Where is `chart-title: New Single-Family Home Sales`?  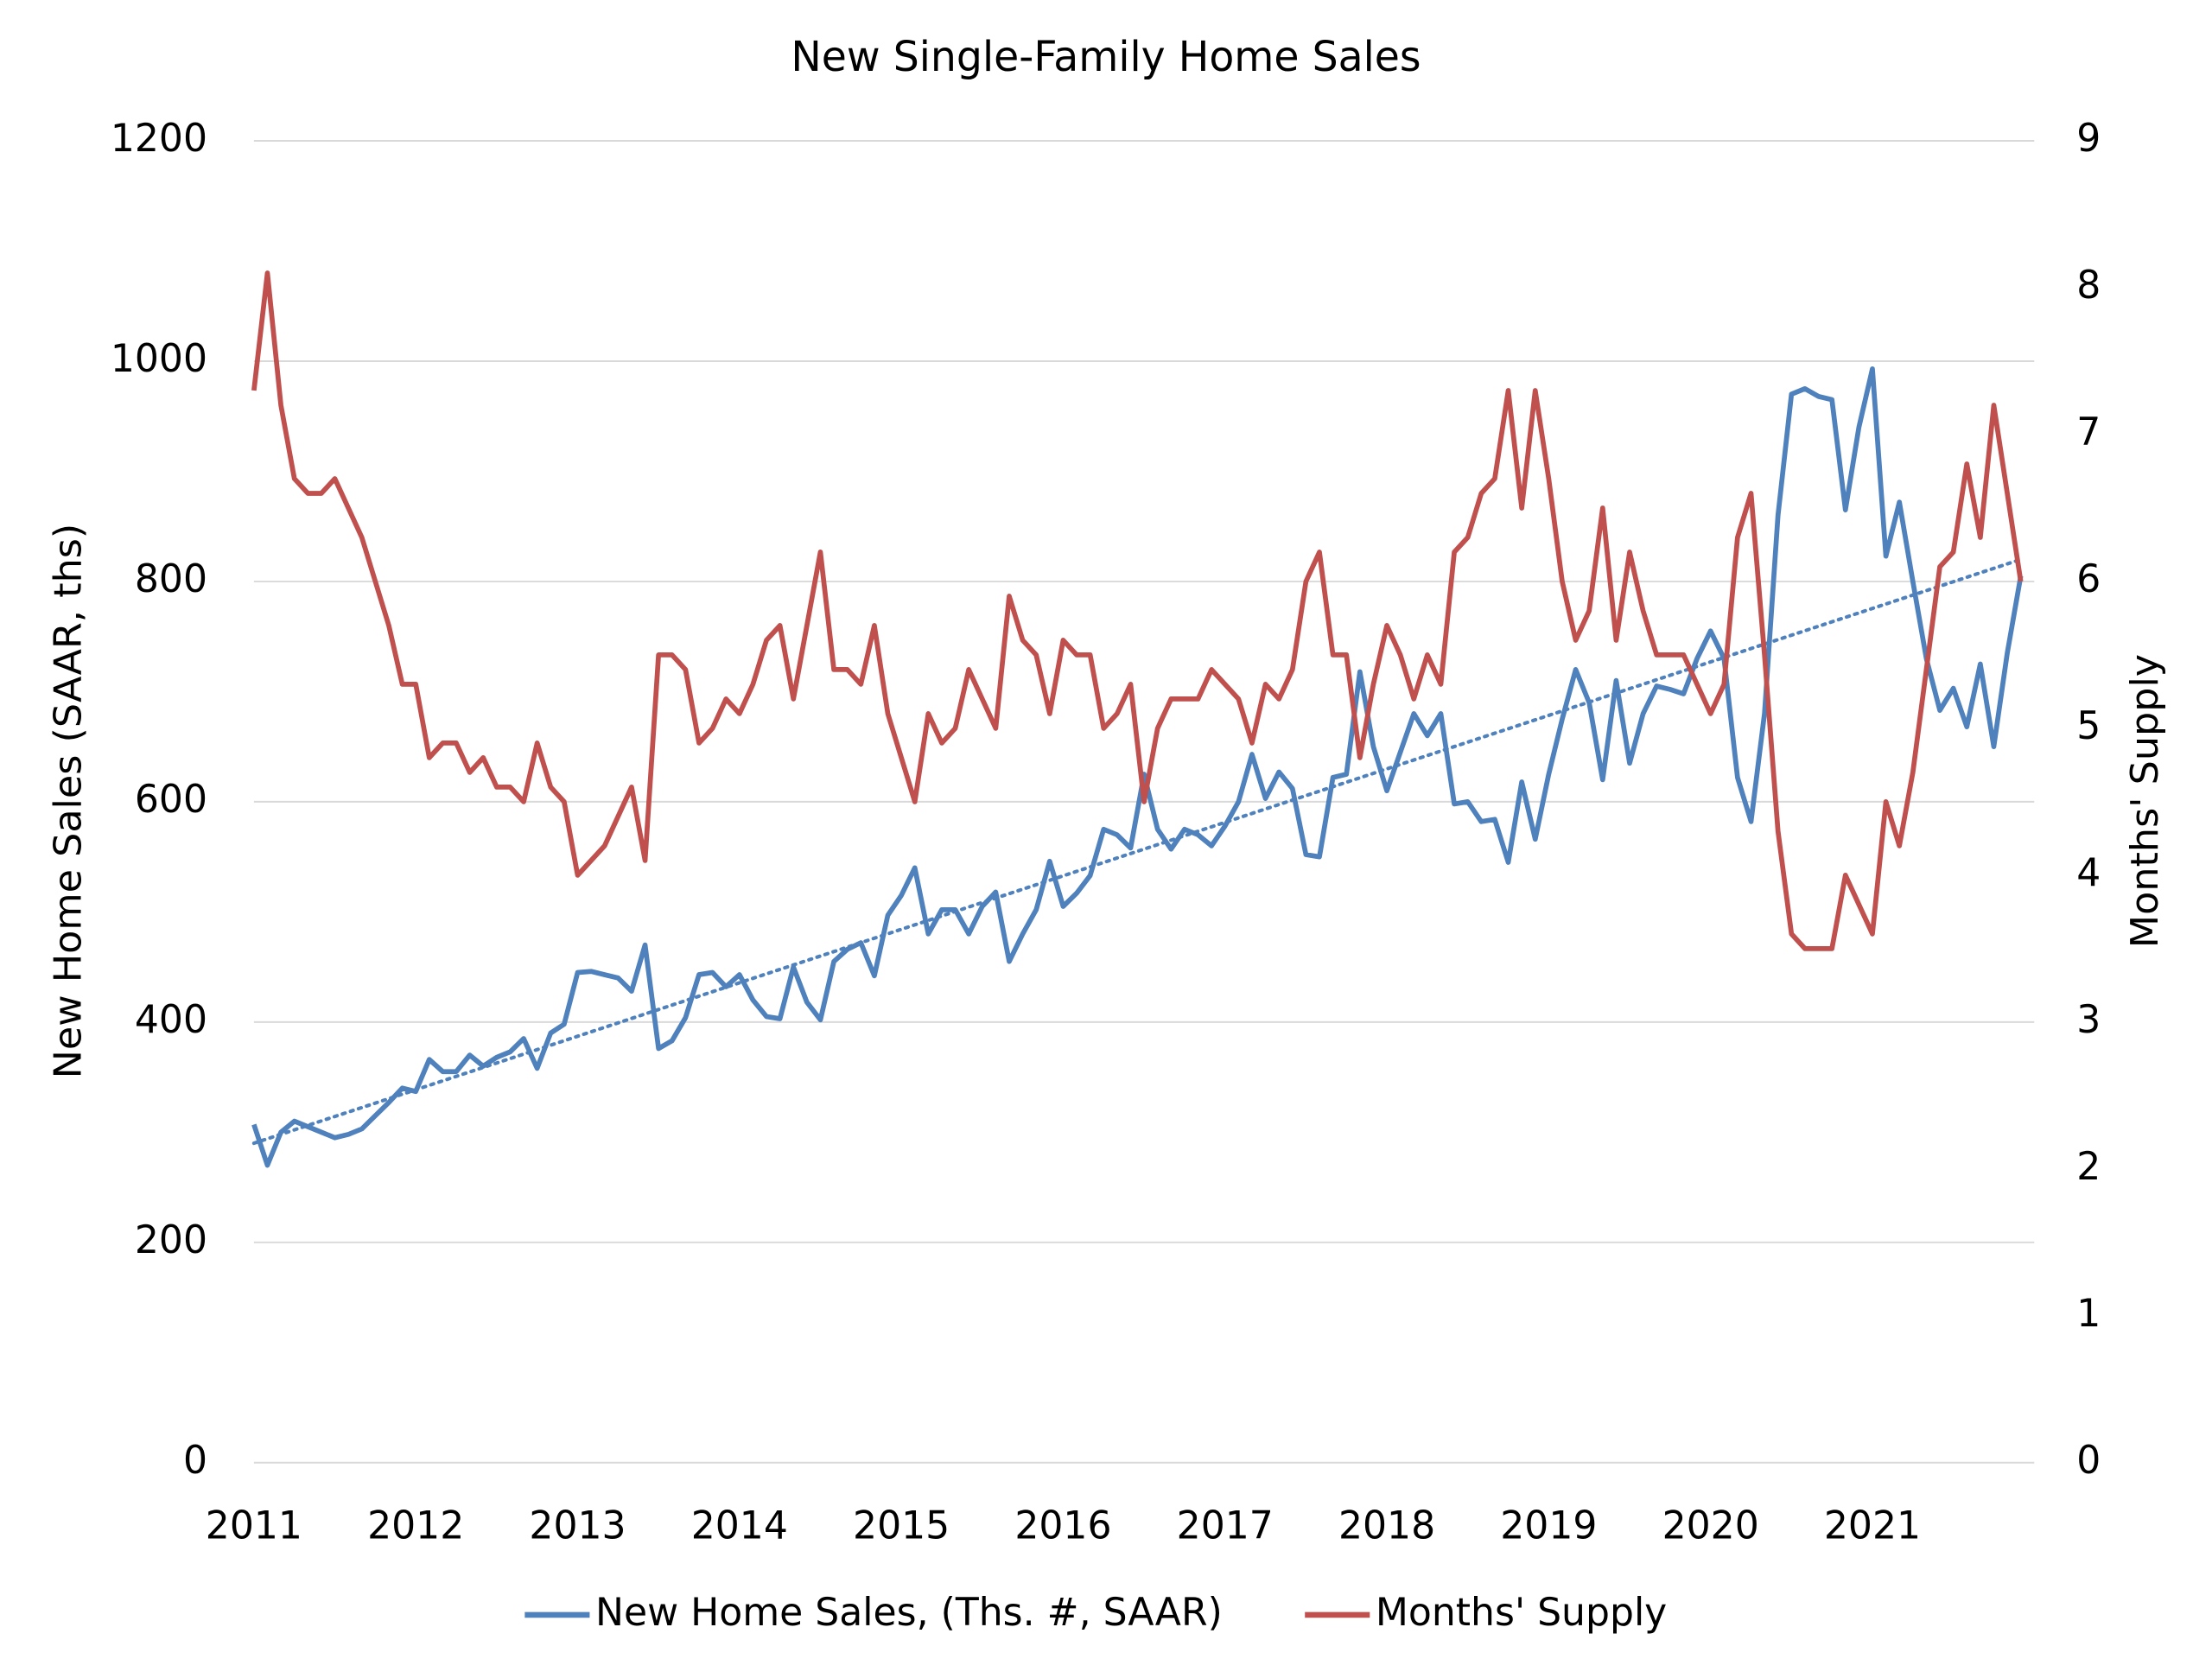
chart-title: New Single-Family Home Sales is located at coordinates (1106, 57).